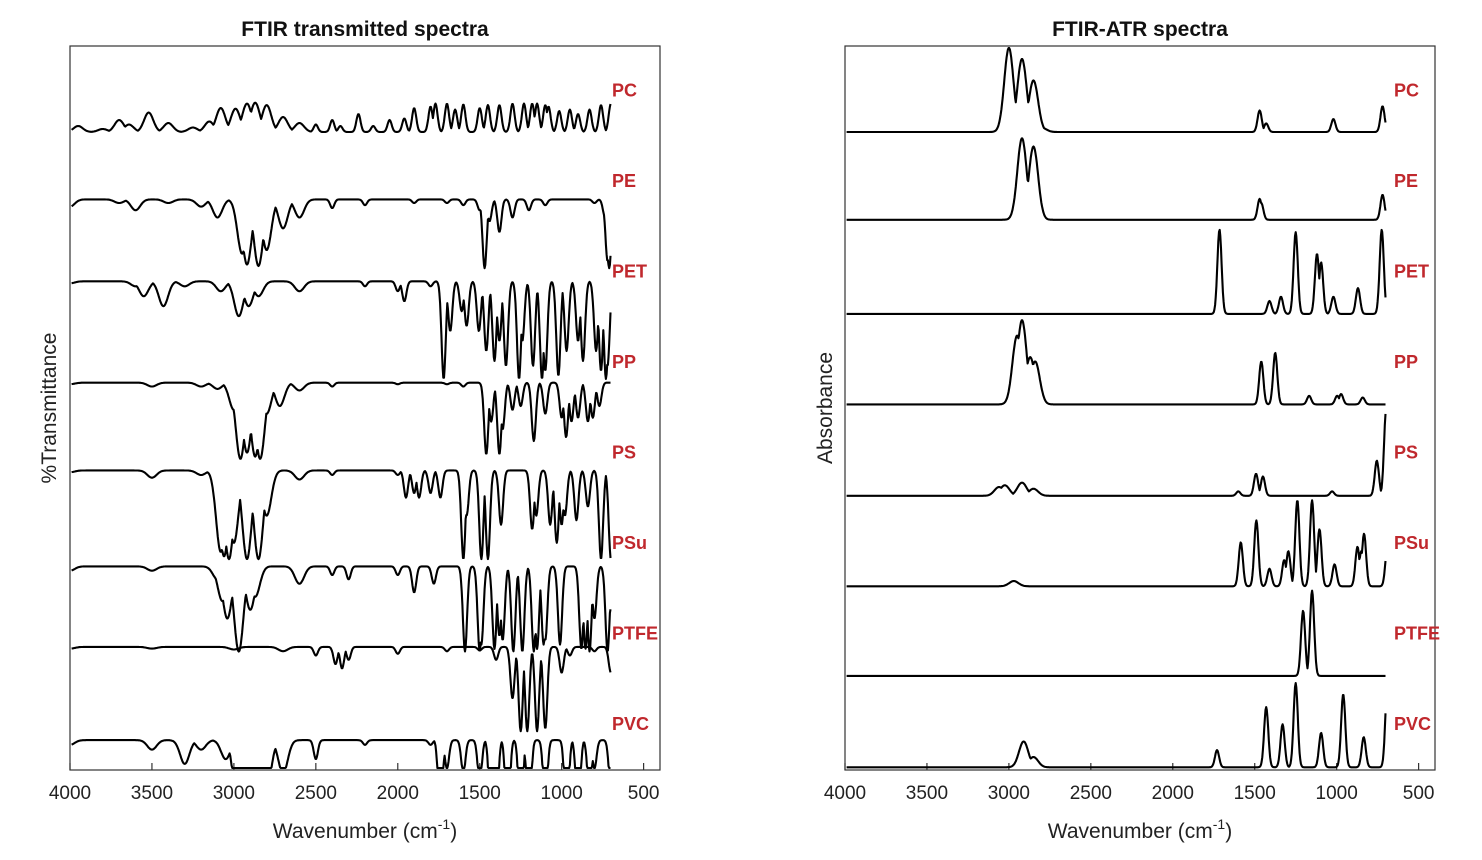  I want to click on y-axis-label: Absorbance, so click(825, 408).